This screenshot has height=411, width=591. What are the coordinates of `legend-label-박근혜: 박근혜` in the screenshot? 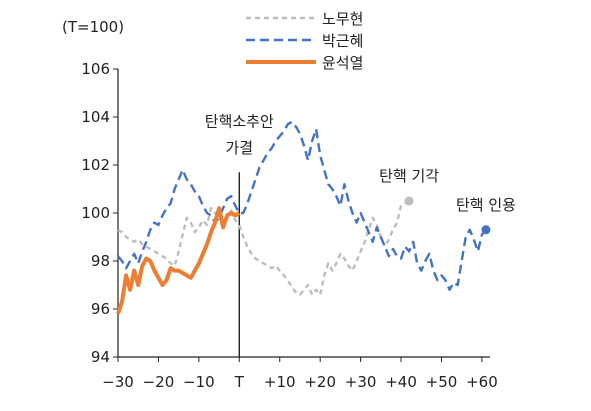 It's located at (342, 41).